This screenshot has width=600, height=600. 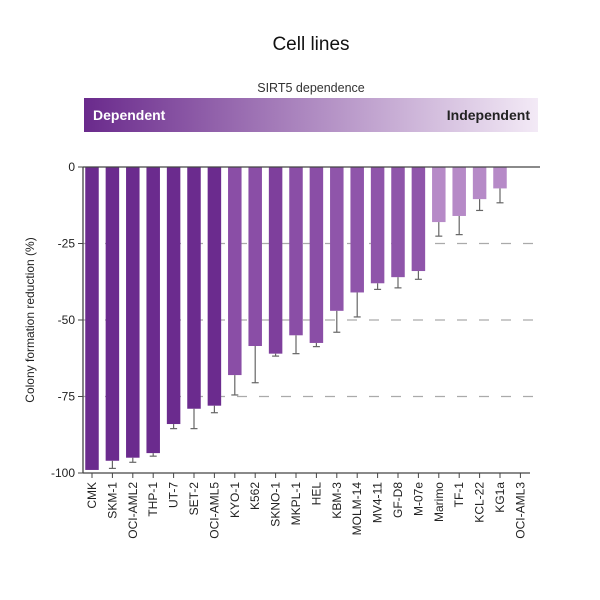 What do you see at coordinates (439, 502) in the screenshot?
I see `x-tick-label: Marimo` at bounding box center [439, 502].